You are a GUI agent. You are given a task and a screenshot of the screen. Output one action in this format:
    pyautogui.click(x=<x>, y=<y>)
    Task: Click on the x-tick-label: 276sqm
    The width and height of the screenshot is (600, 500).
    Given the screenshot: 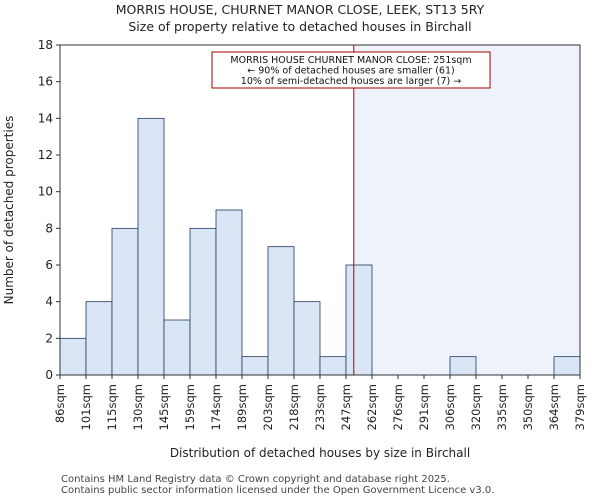 What is the action you would take?
    pyautogui.click(x=398, y=407)
    